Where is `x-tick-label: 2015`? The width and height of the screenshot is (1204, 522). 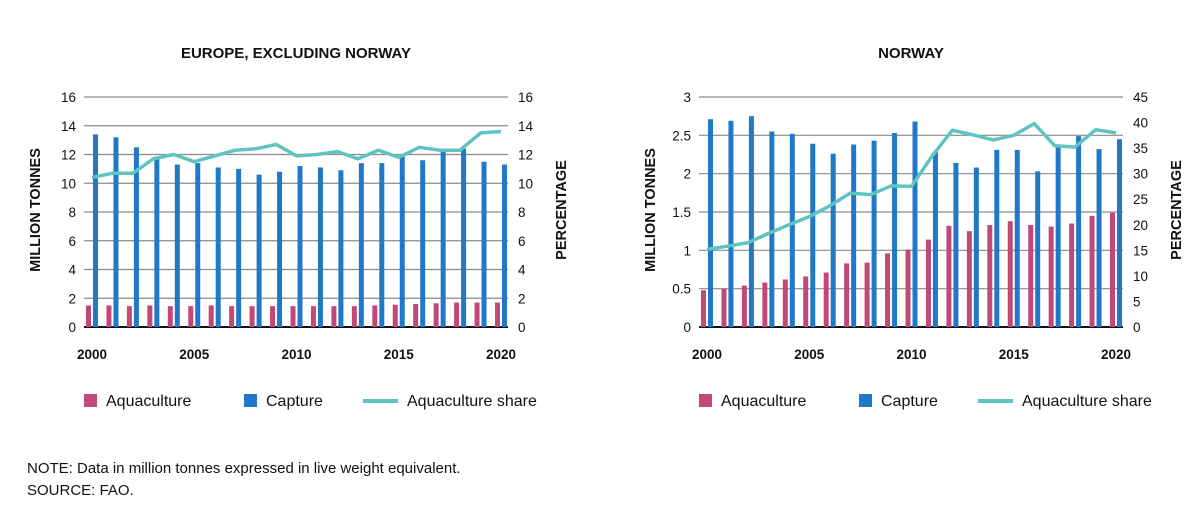
x-tick-label: 2015 is located at coordinates (399, 354).